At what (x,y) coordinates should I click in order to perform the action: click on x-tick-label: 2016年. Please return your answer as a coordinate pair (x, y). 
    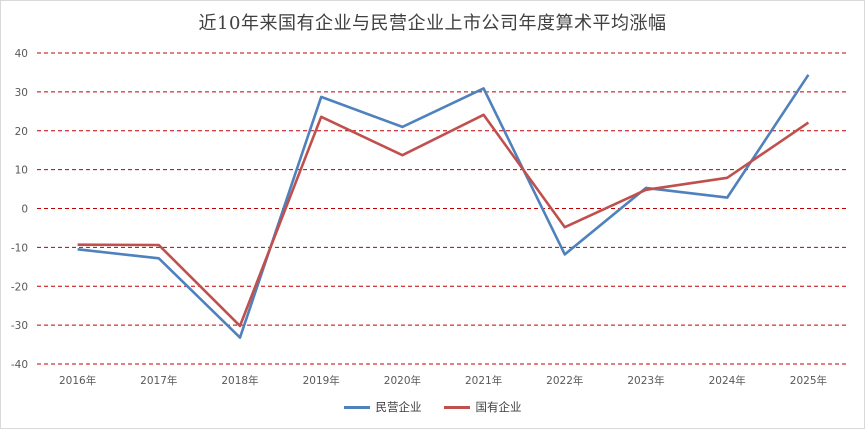
    Looking at the image, I should click on (77, 380).